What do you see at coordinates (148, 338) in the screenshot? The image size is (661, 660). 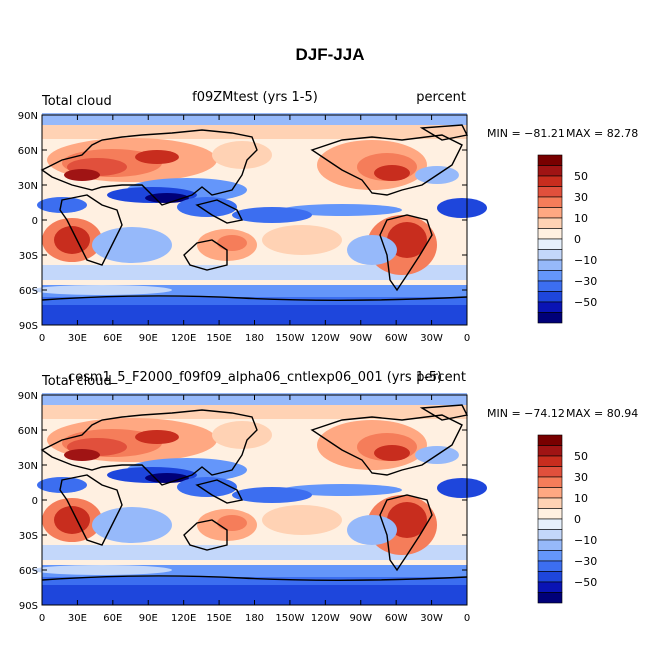 I see `panel-1-lon-tick-label: 90E` at bounding box center [148, 338].